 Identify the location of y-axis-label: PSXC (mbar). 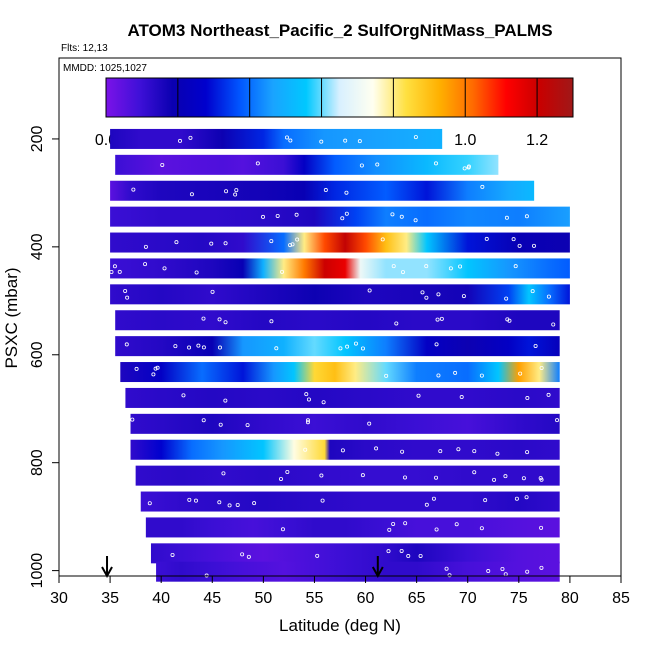
(11, 317).